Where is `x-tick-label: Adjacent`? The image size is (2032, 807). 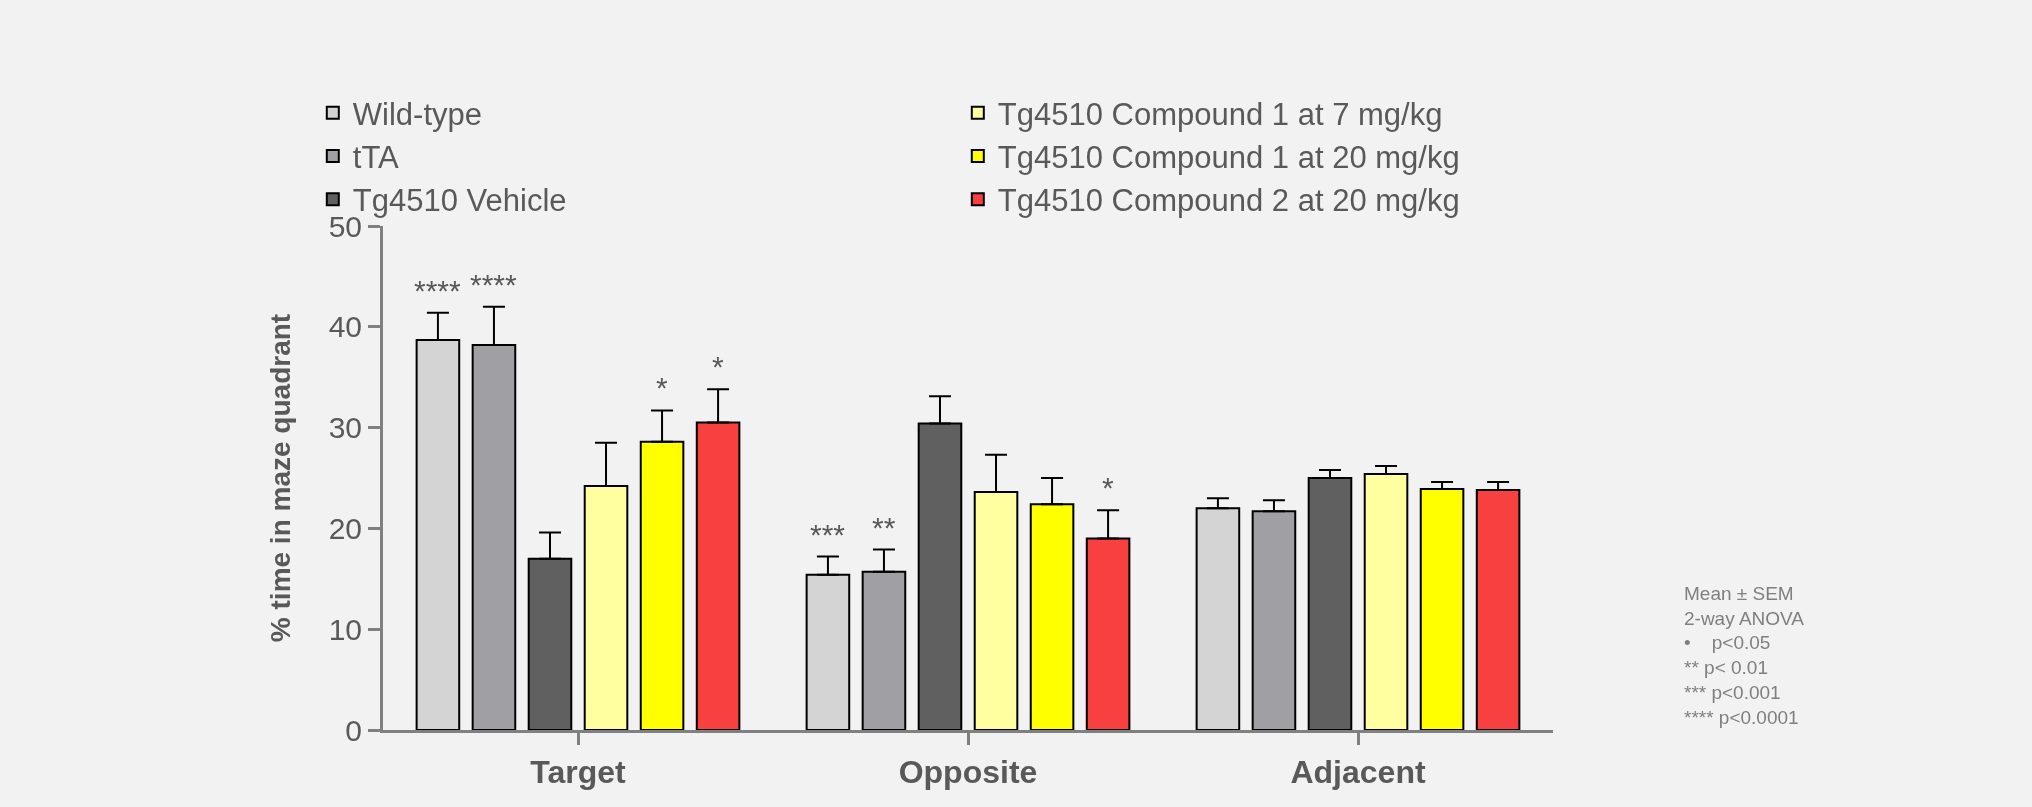
x-tick-label: Adjacent is located at coordinates (1358, 772).